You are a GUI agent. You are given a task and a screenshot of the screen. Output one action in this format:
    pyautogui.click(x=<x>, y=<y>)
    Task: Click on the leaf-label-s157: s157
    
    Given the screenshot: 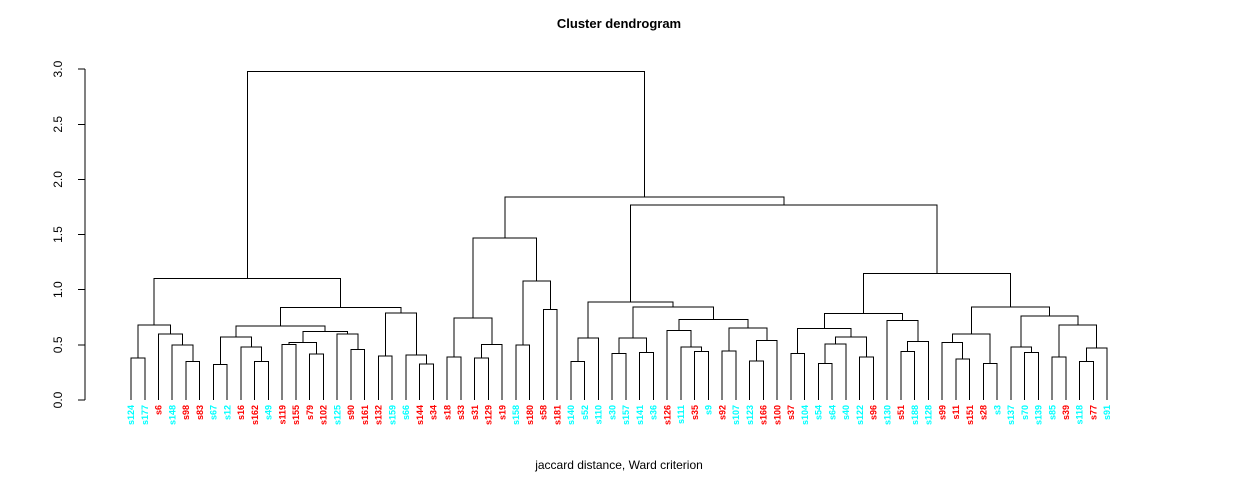 What is the action you would take?
    pyautogui.click(x=626, y=415)
    